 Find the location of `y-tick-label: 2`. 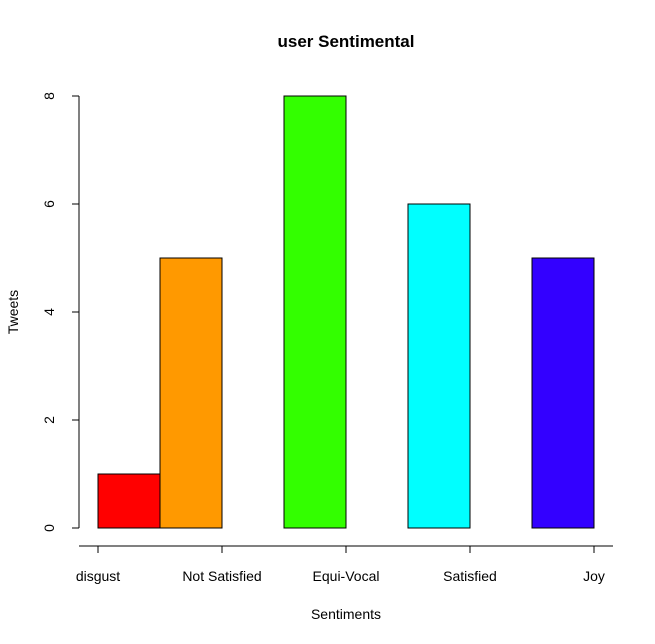

y-tick-label: 2 is located at coordinates (49, 420).